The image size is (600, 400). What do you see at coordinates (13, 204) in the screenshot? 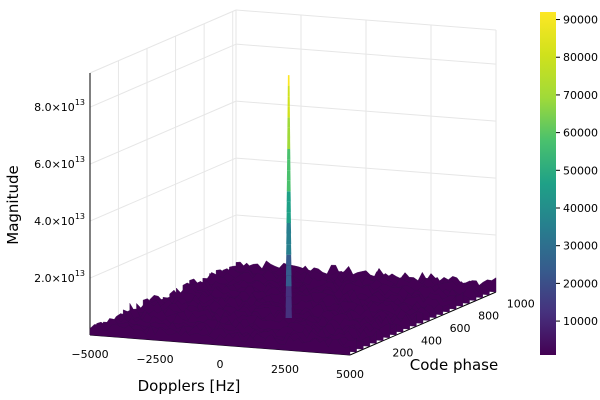
I see `z-axis-label: Magnitude` at bounding box center [13, 204].